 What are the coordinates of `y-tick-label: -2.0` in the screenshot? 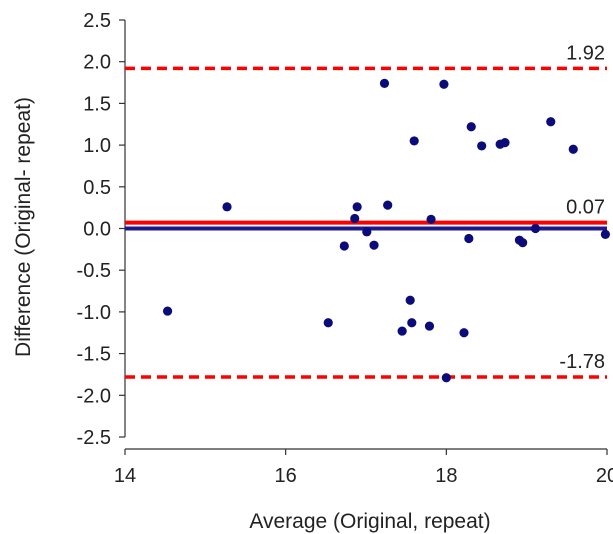 It's located at (94, 396).